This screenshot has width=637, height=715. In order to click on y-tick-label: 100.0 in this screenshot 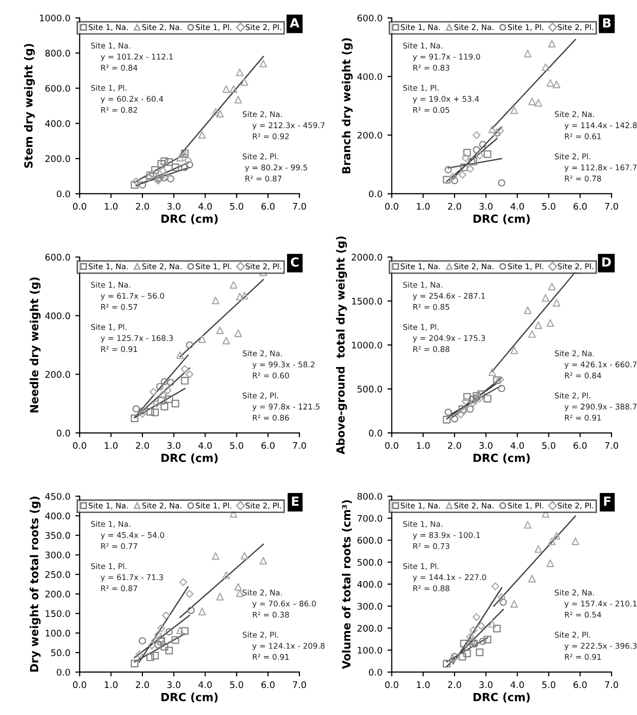, I will do `click(370, 650)`.